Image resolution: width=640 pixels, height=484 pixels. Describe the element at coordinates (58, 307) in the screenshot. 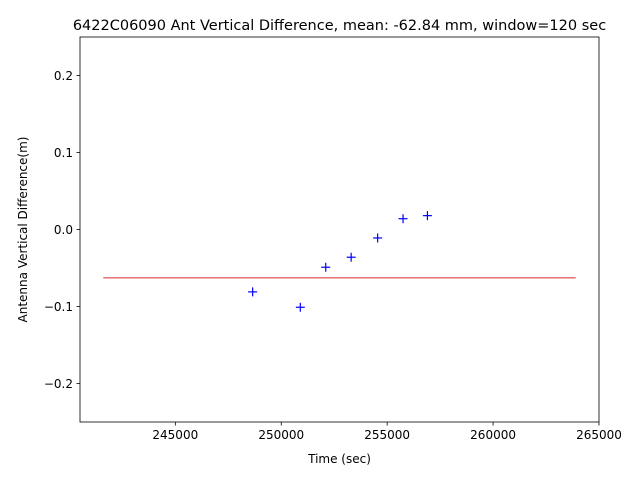

I see `y-tick-label: −0.1` at that location.